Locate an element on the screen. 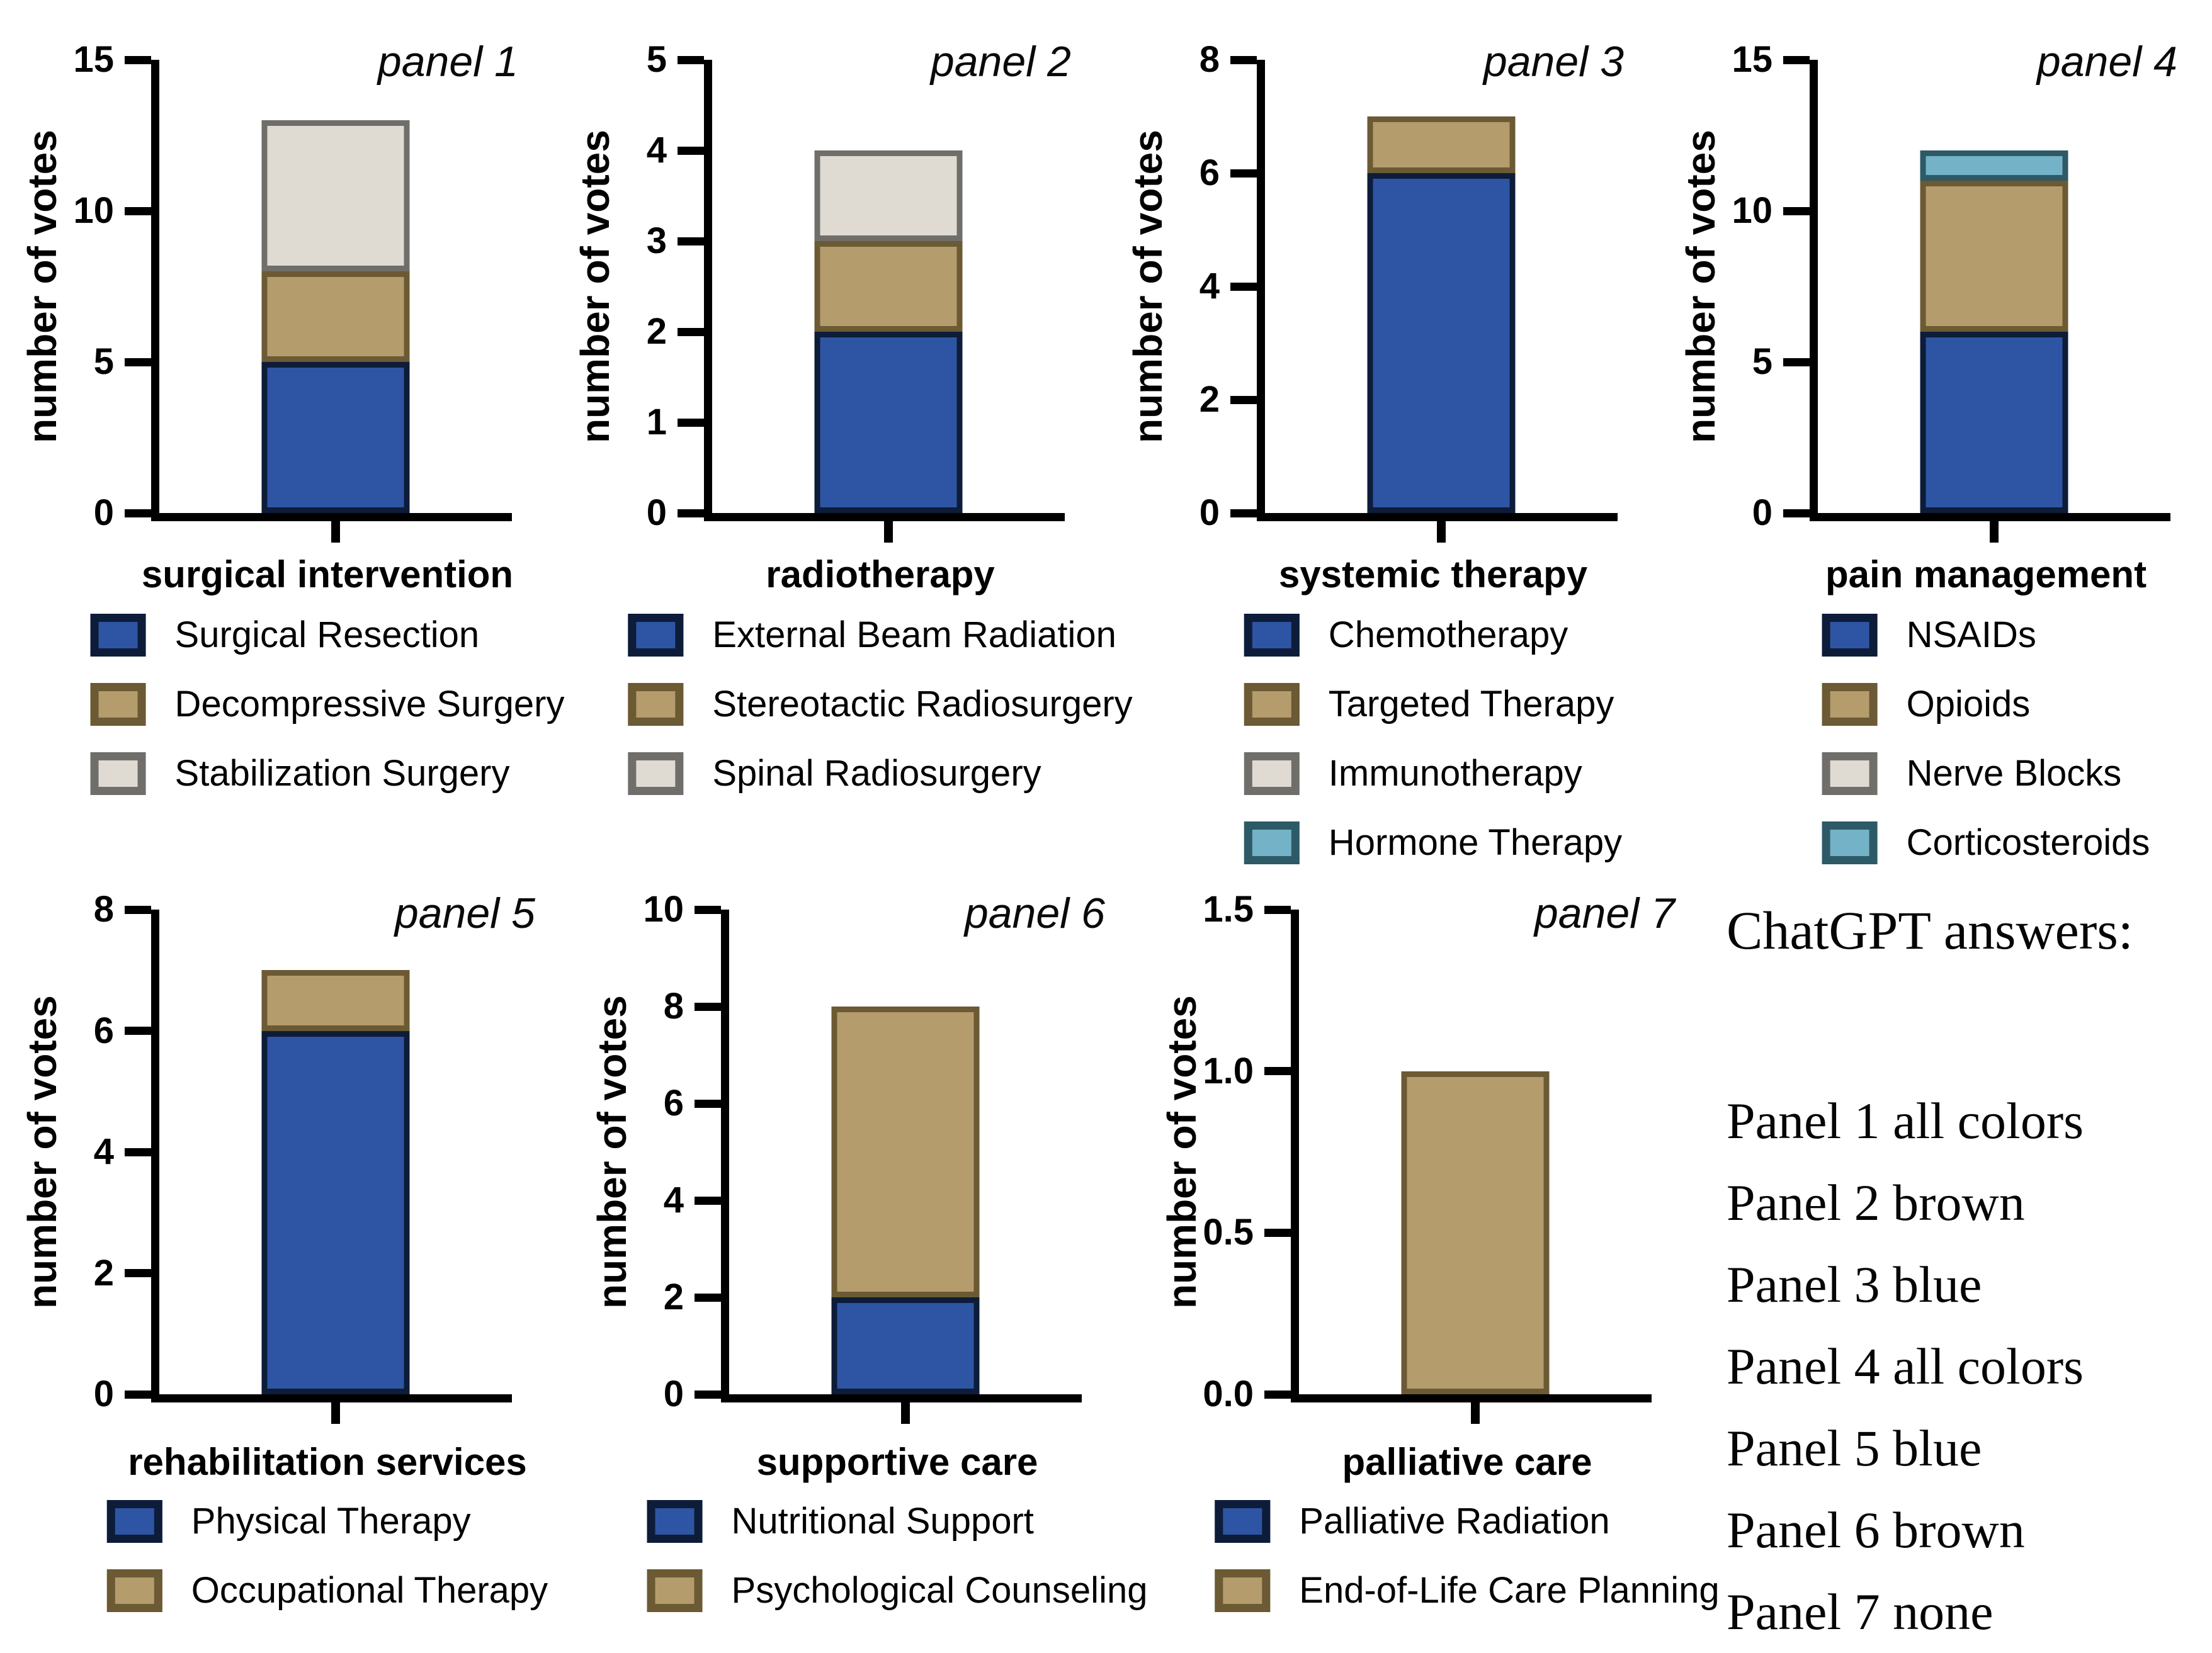 This screenshot has width=2212, height=1653. panel-title: panel 3 is located at coordinates (1553, 62).